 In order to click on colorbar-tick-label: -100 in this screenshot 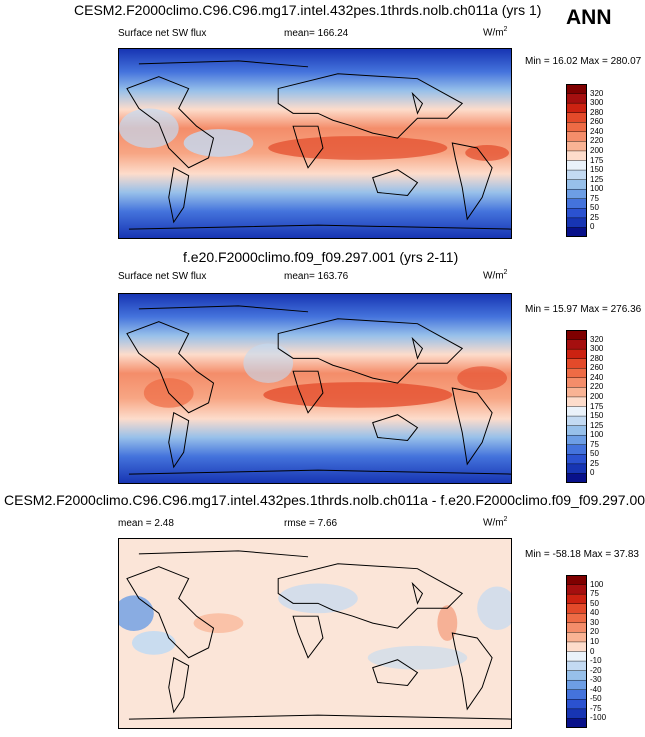, I will do `click(598, 718)`.